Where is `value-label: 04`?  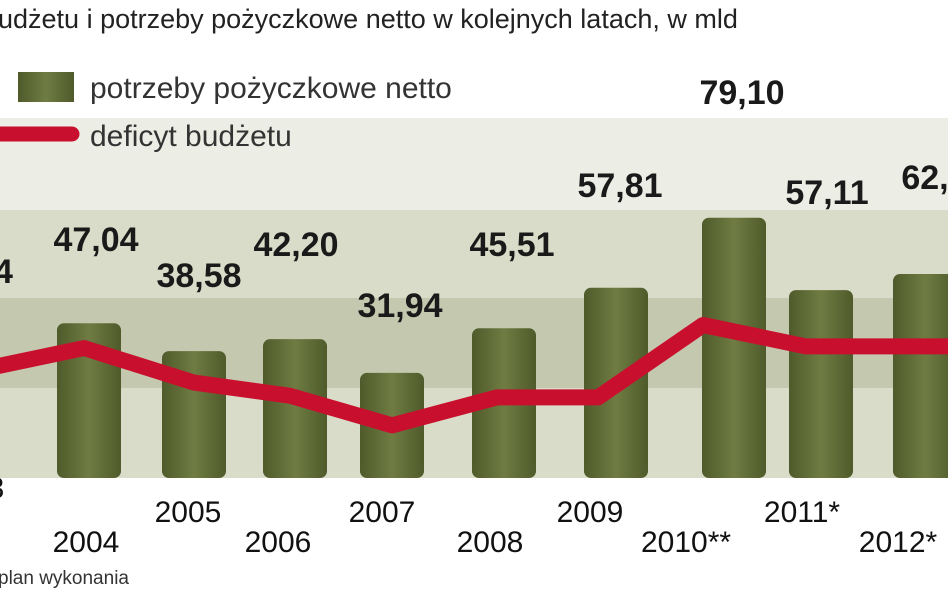 value-label: 04 is located at coordinates (6, 272).